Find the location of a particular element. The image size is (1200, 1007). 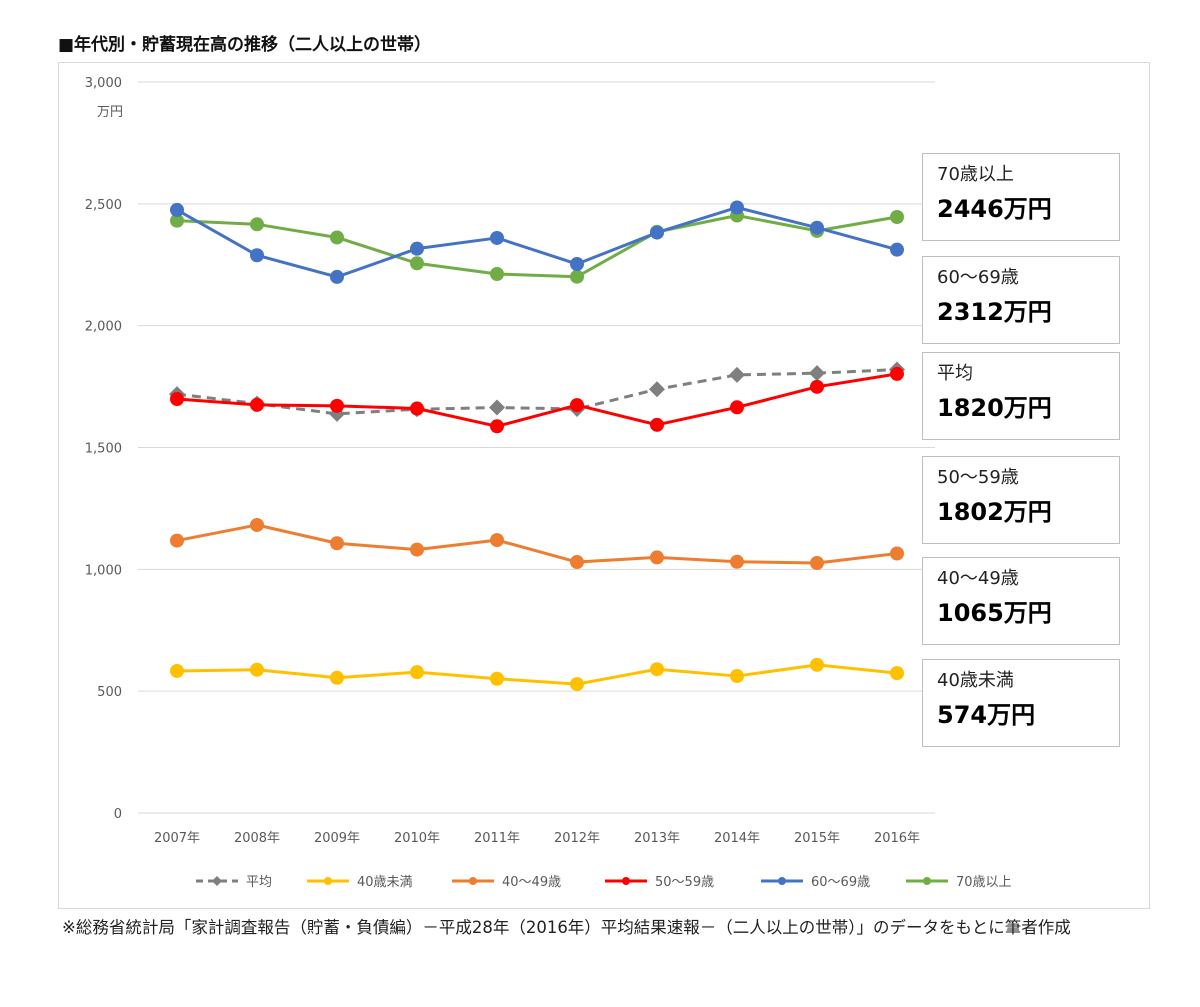

y-tick-label: 1,000 is located at coordinates (103, 570).